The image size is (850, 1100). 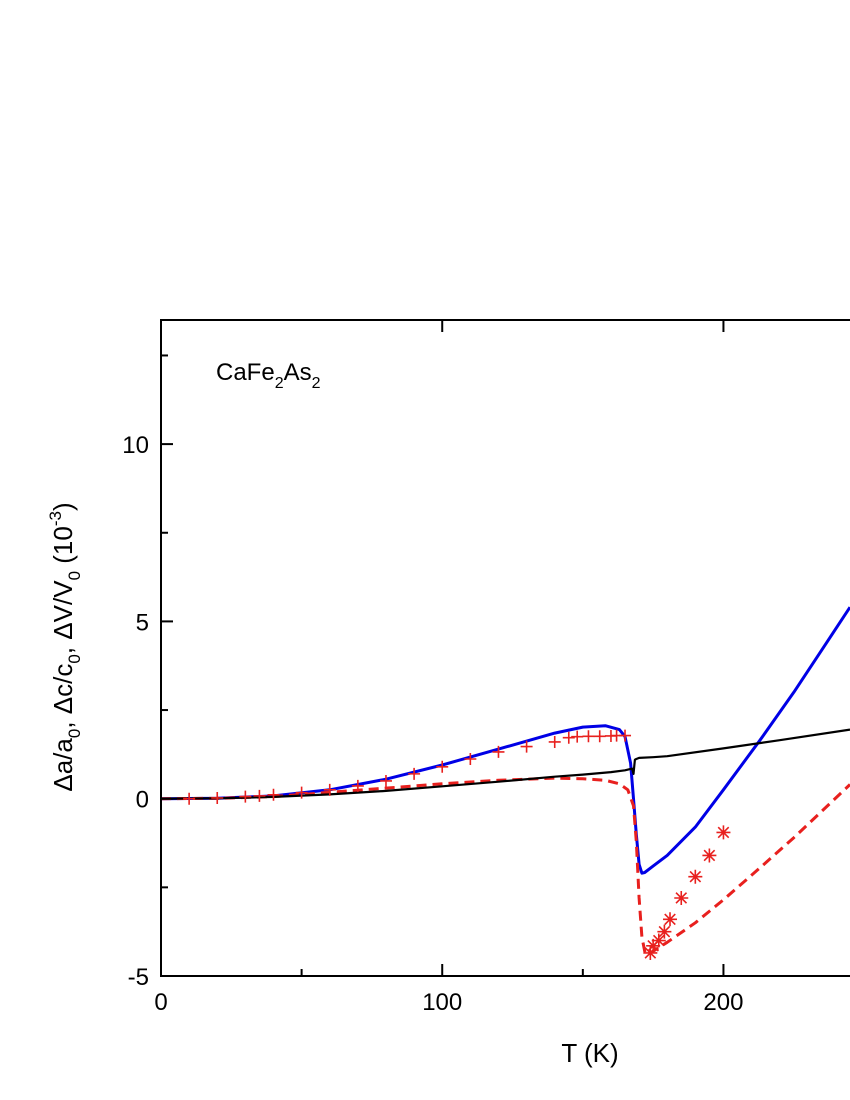 I want to click on y-tick-label: 0, so click(x=142, y=800).